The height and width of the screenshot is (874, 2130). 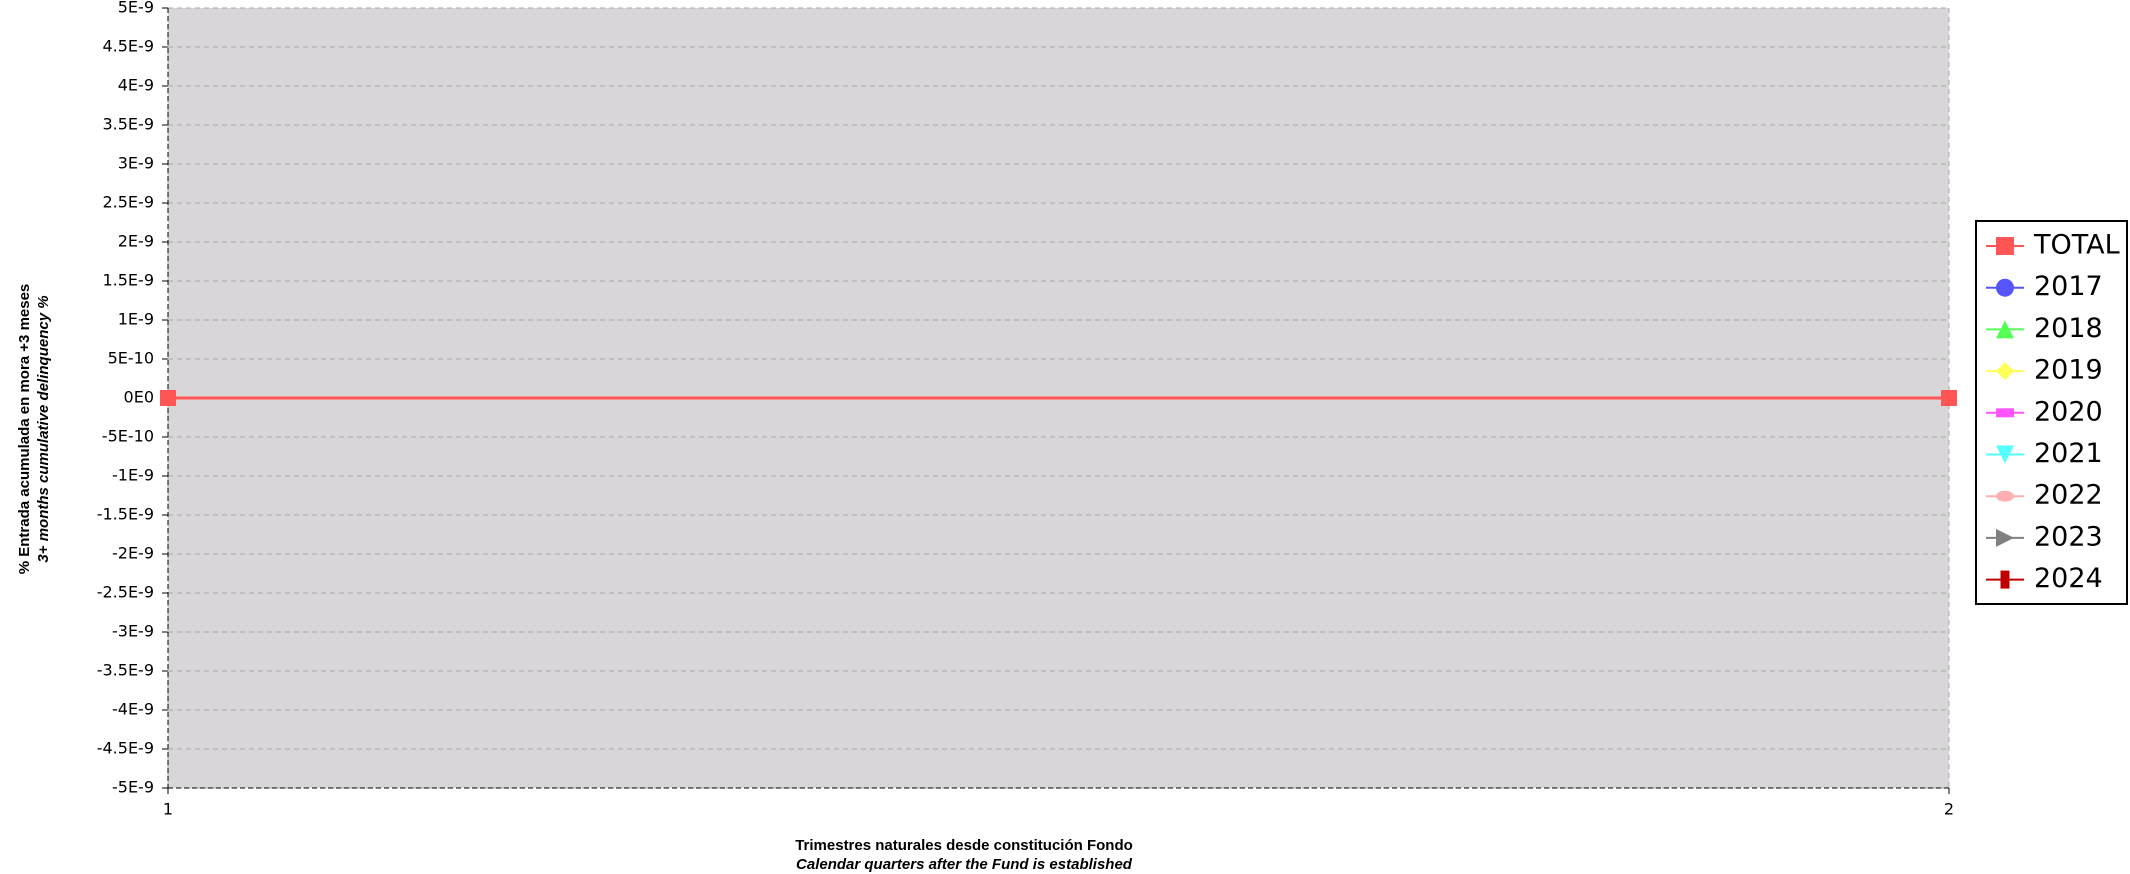 What do you see at coordinates (136, 319) in the screenshot?
I see `y-tick-label: 1E-9` at bounding box center [136, 319].